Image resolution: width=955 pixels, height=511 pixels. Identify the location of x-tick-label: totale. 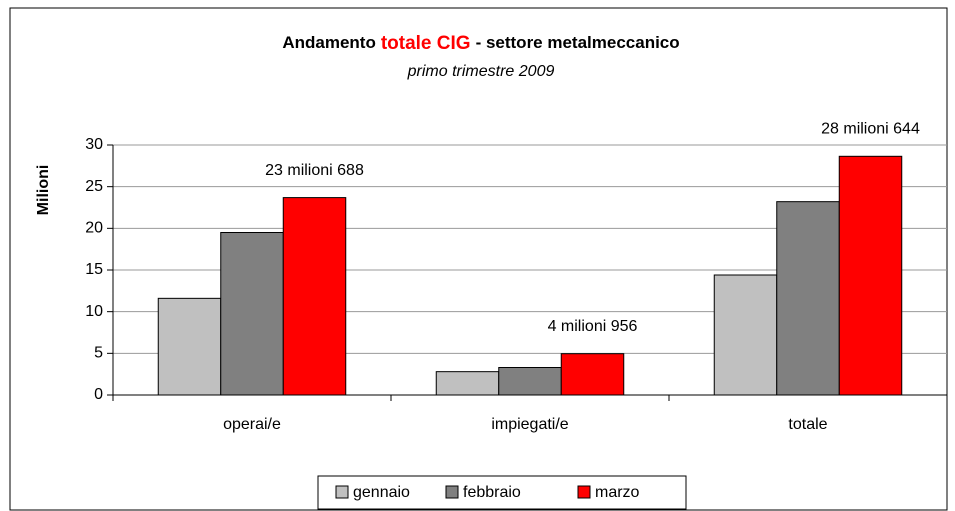
(807, 424).